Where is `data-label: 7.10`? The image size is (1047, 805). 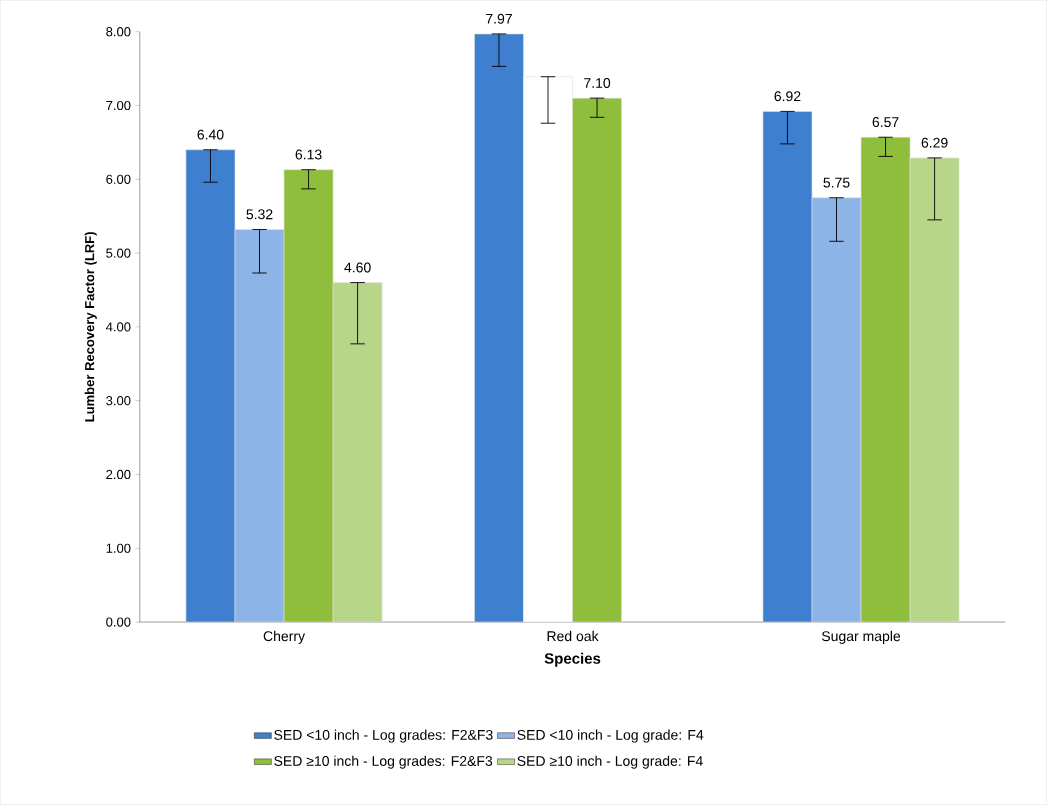 data-label: 7.10 is located at coordinates (597, 83).